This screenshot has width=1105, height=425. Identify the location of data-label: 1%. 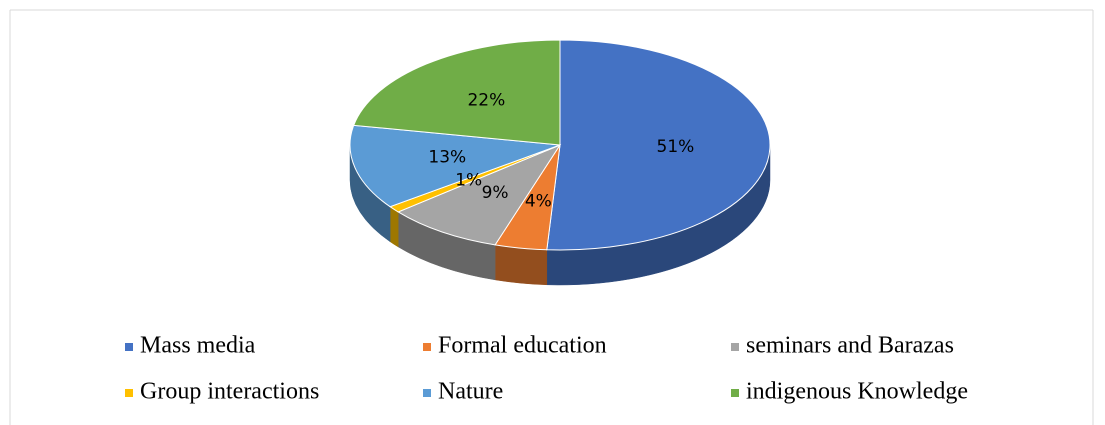
(468, 180).